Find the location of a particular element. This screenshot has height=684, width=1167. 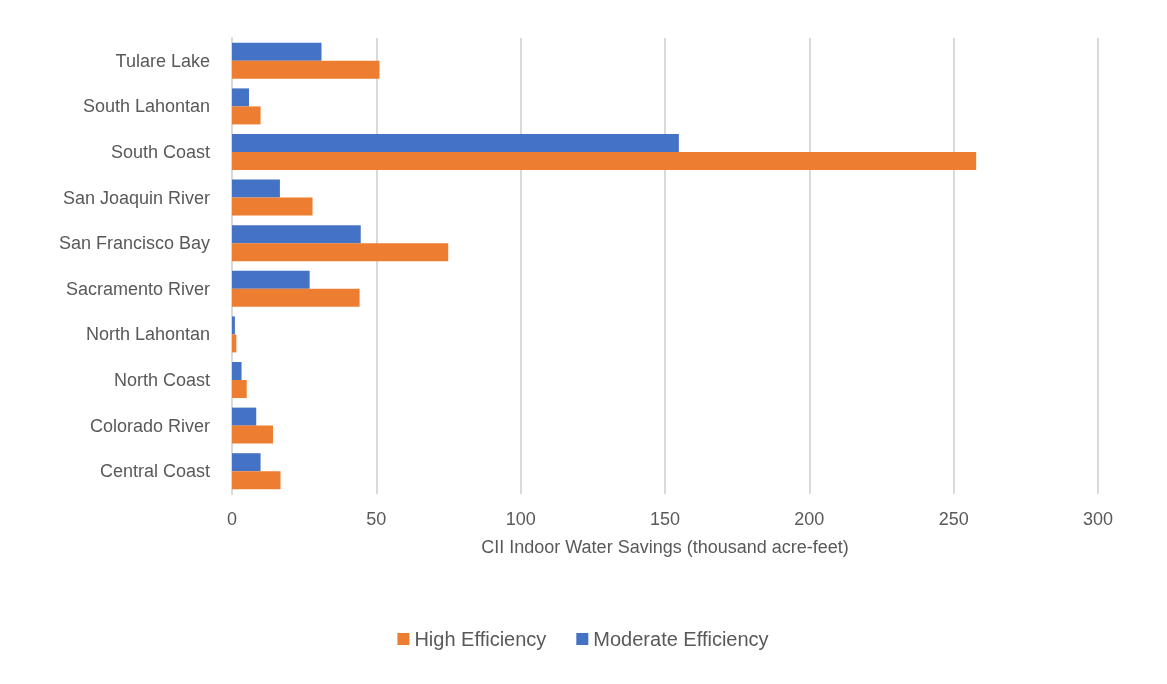

x-tick-label: 150 is located at coordinates (665, 519).